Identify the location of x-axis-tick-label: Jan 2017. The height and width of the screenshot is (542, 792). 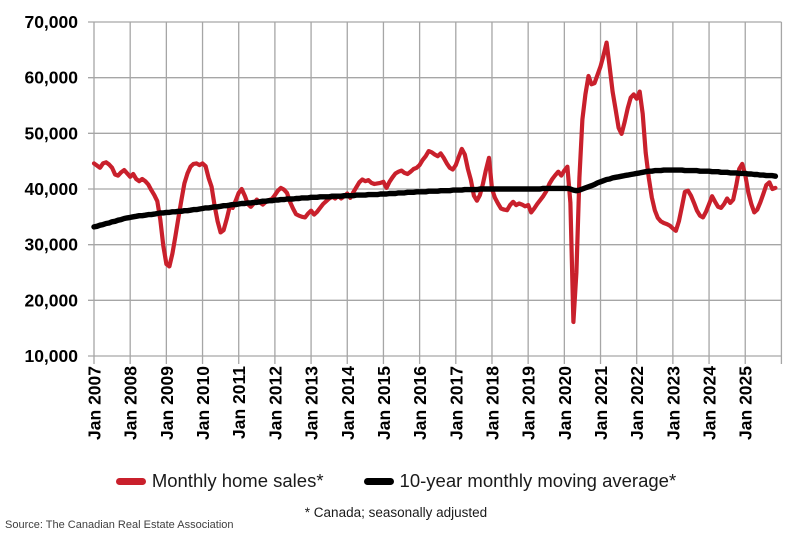
(456, 403).